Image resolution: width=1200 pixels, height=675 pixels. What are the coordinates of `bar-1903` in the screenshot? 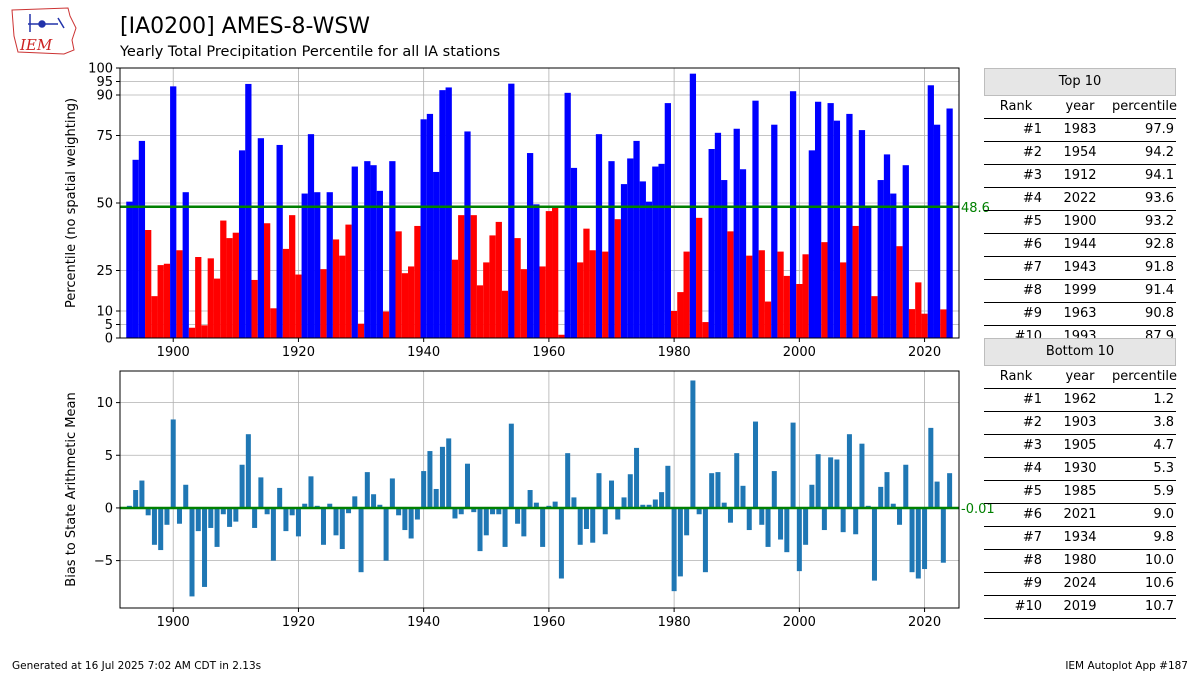 It's located at (192, 332).